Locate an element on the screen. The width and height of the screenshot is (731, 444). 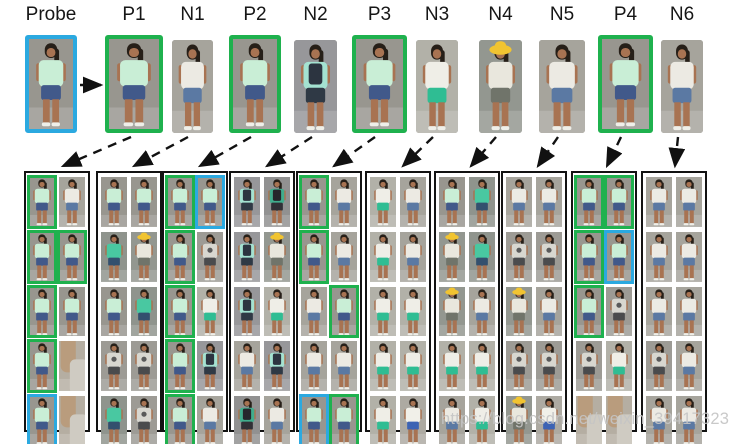
gallery-image-probe is located at coordinates (51, 84).